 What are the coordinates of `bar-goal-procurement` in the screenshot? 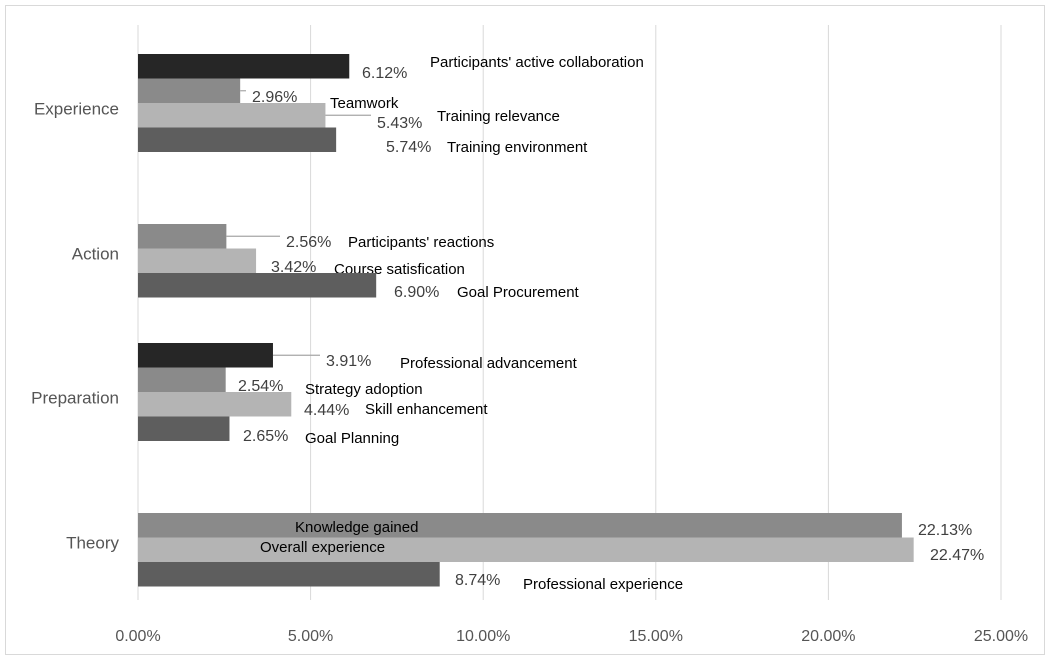 It's located at (257, 285).